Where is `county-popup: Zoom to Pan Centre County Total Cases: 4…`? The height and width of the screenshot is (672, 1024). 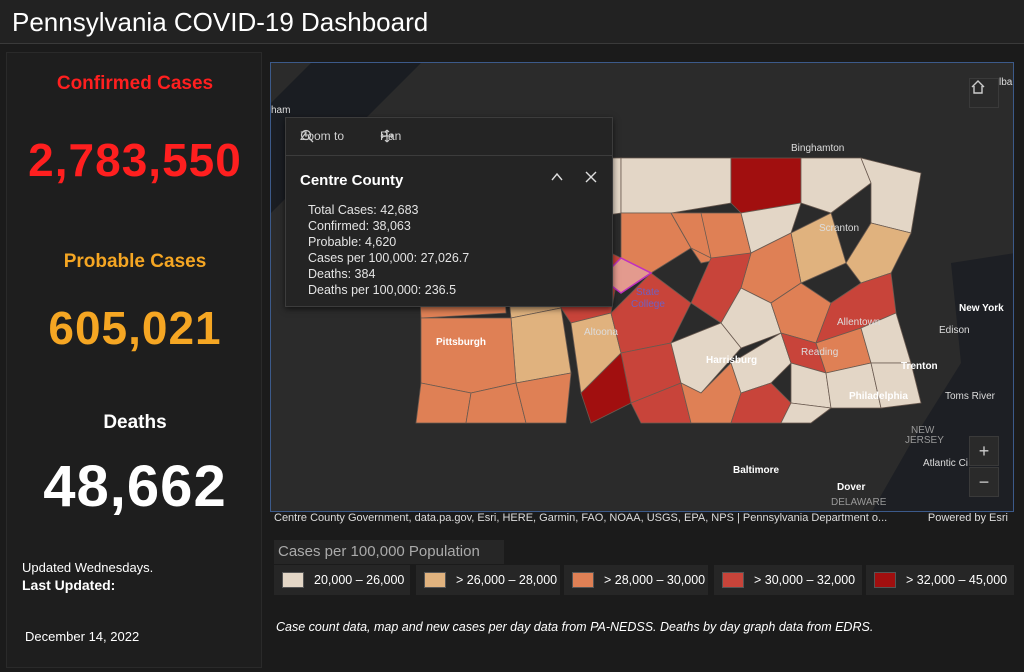 county-popup: Zoom to Pan Centre County Total Cases: 4… is located at coordinates (449, 212).